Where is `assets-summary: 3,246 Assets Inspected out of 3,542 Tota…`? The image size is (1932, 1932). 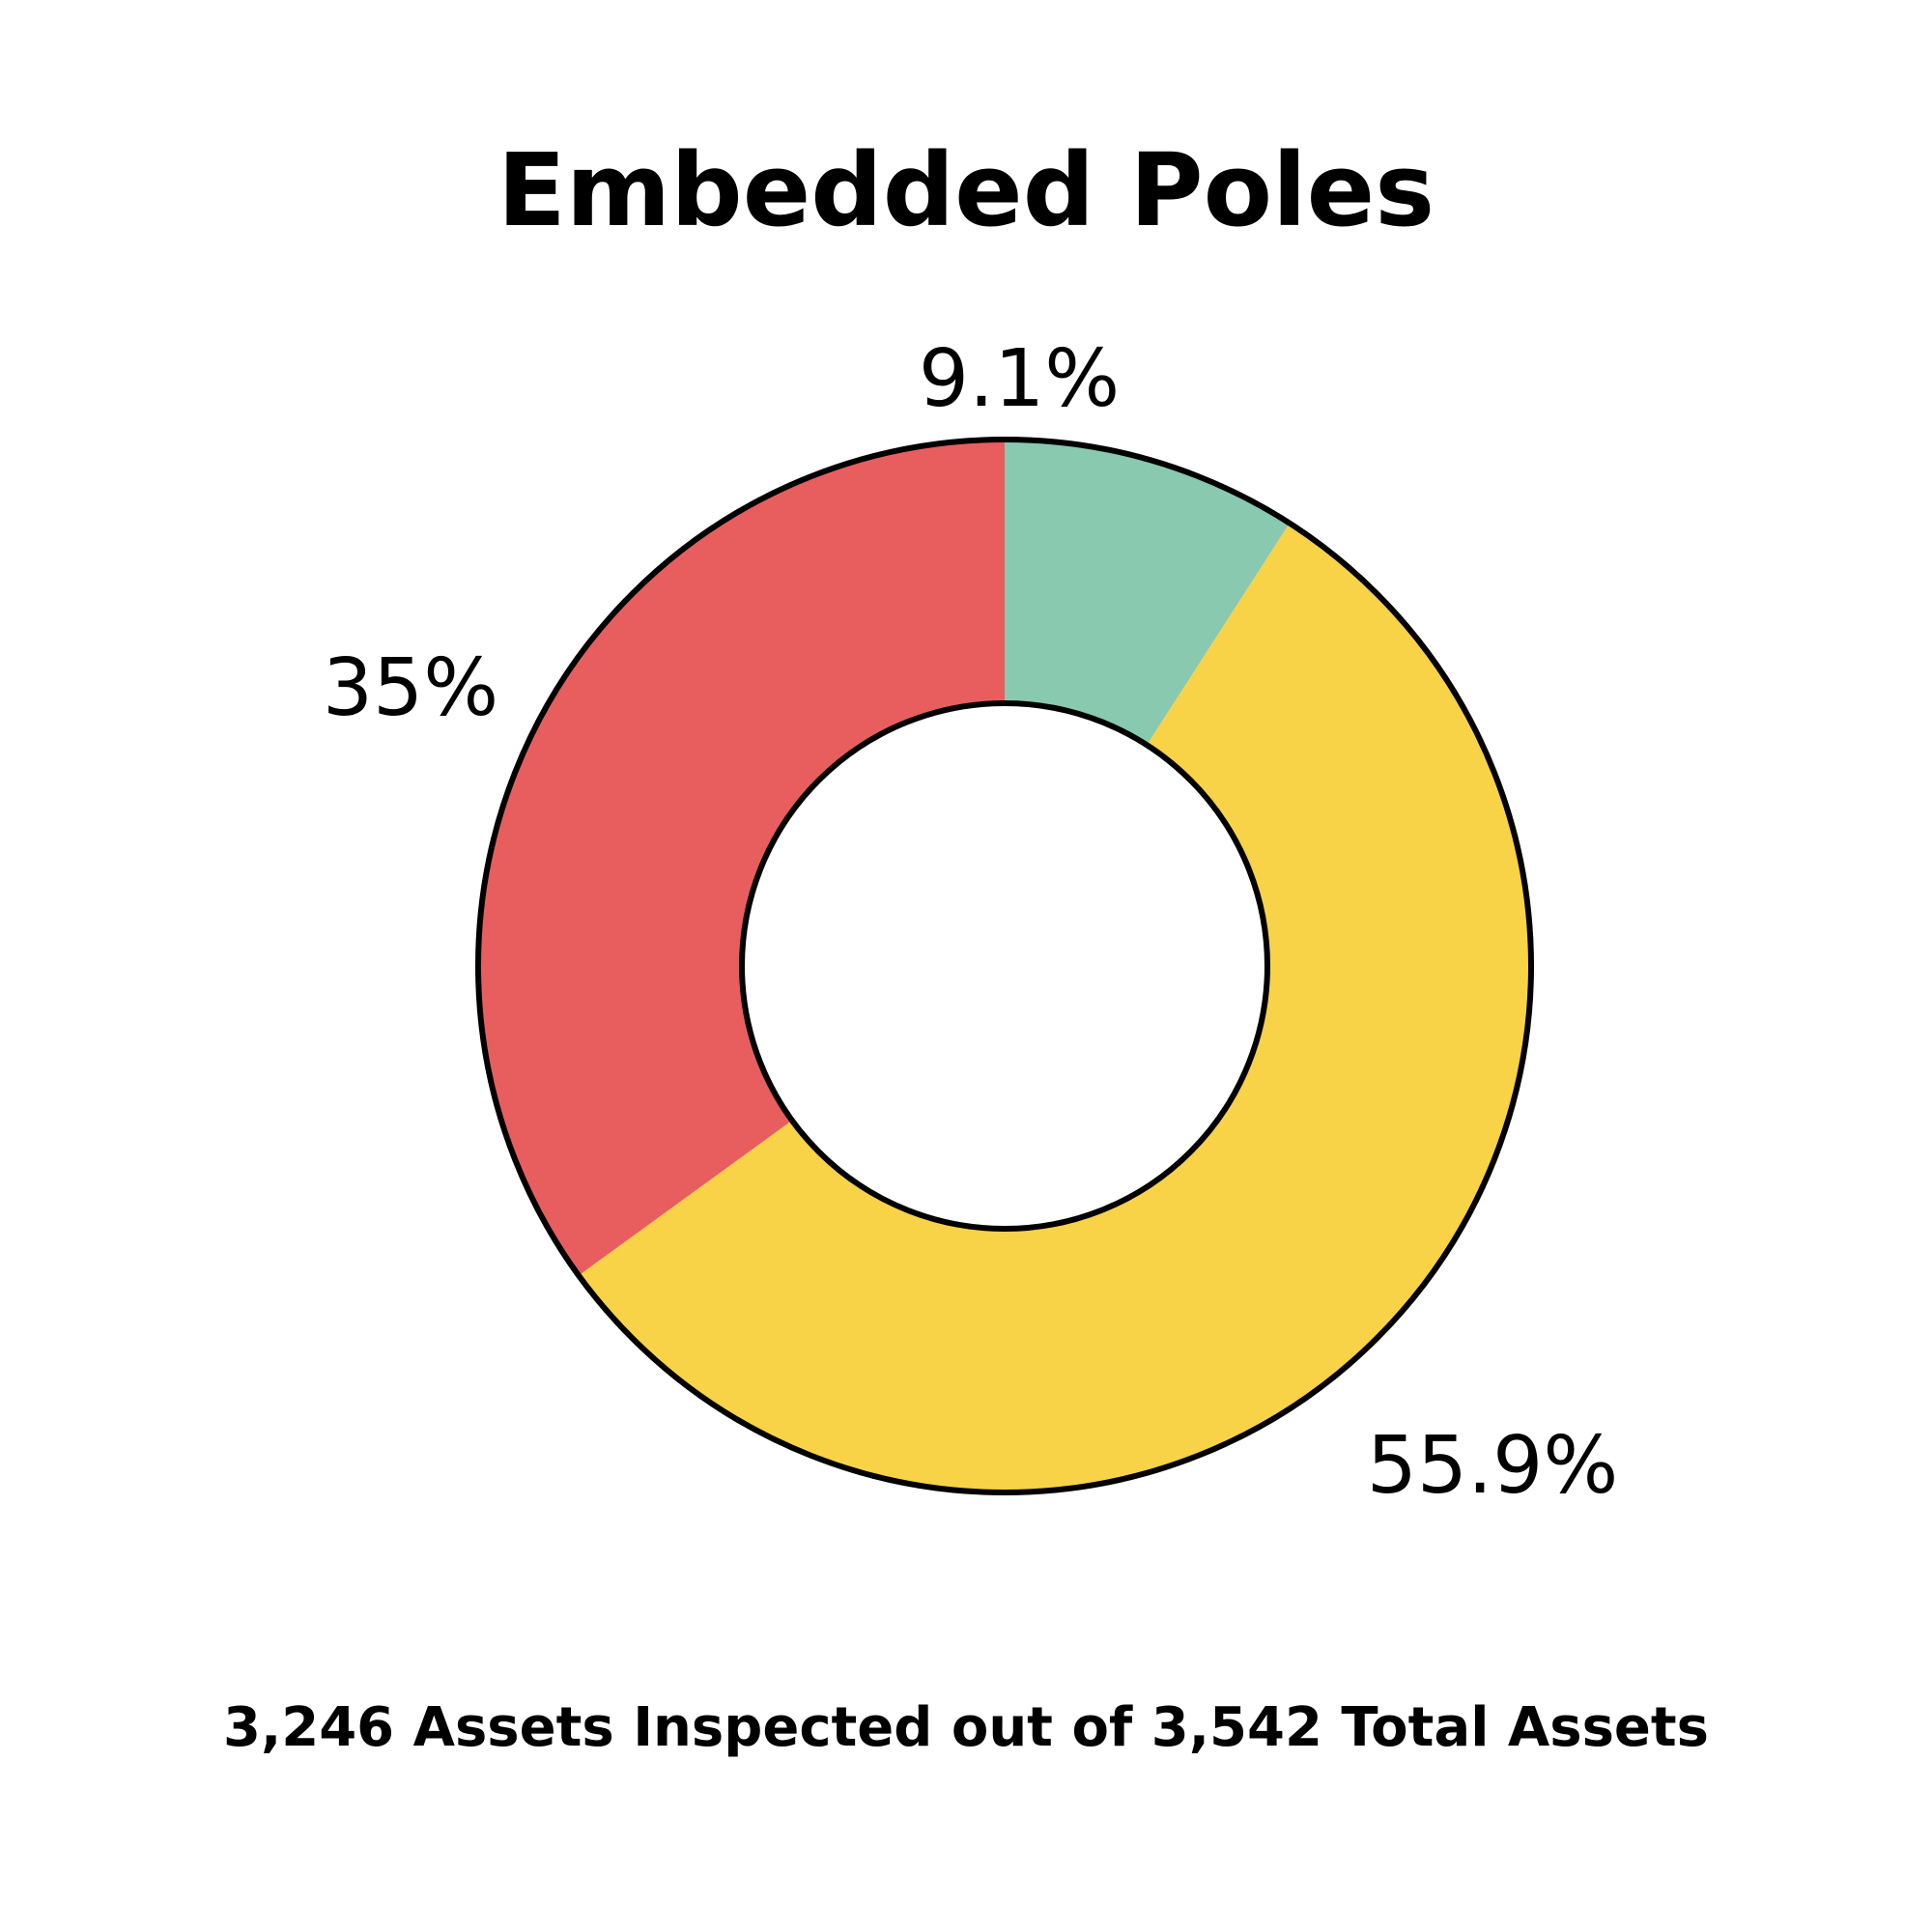
assets-summary: 3,246 Assets Inspected out of 3,542 Tota… is located at coordinates (966, 1727).